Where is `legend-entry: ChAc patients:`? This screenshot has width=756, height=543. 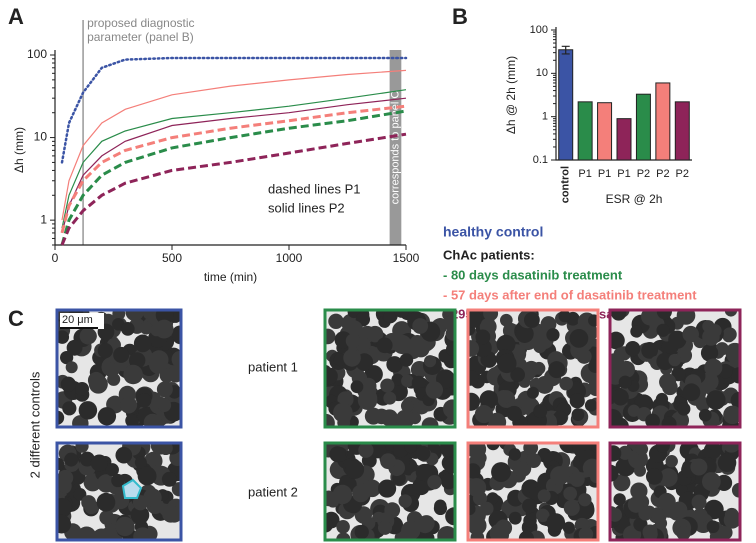
legend-entry: ChAc patients: is located at coordinates (489, 254).